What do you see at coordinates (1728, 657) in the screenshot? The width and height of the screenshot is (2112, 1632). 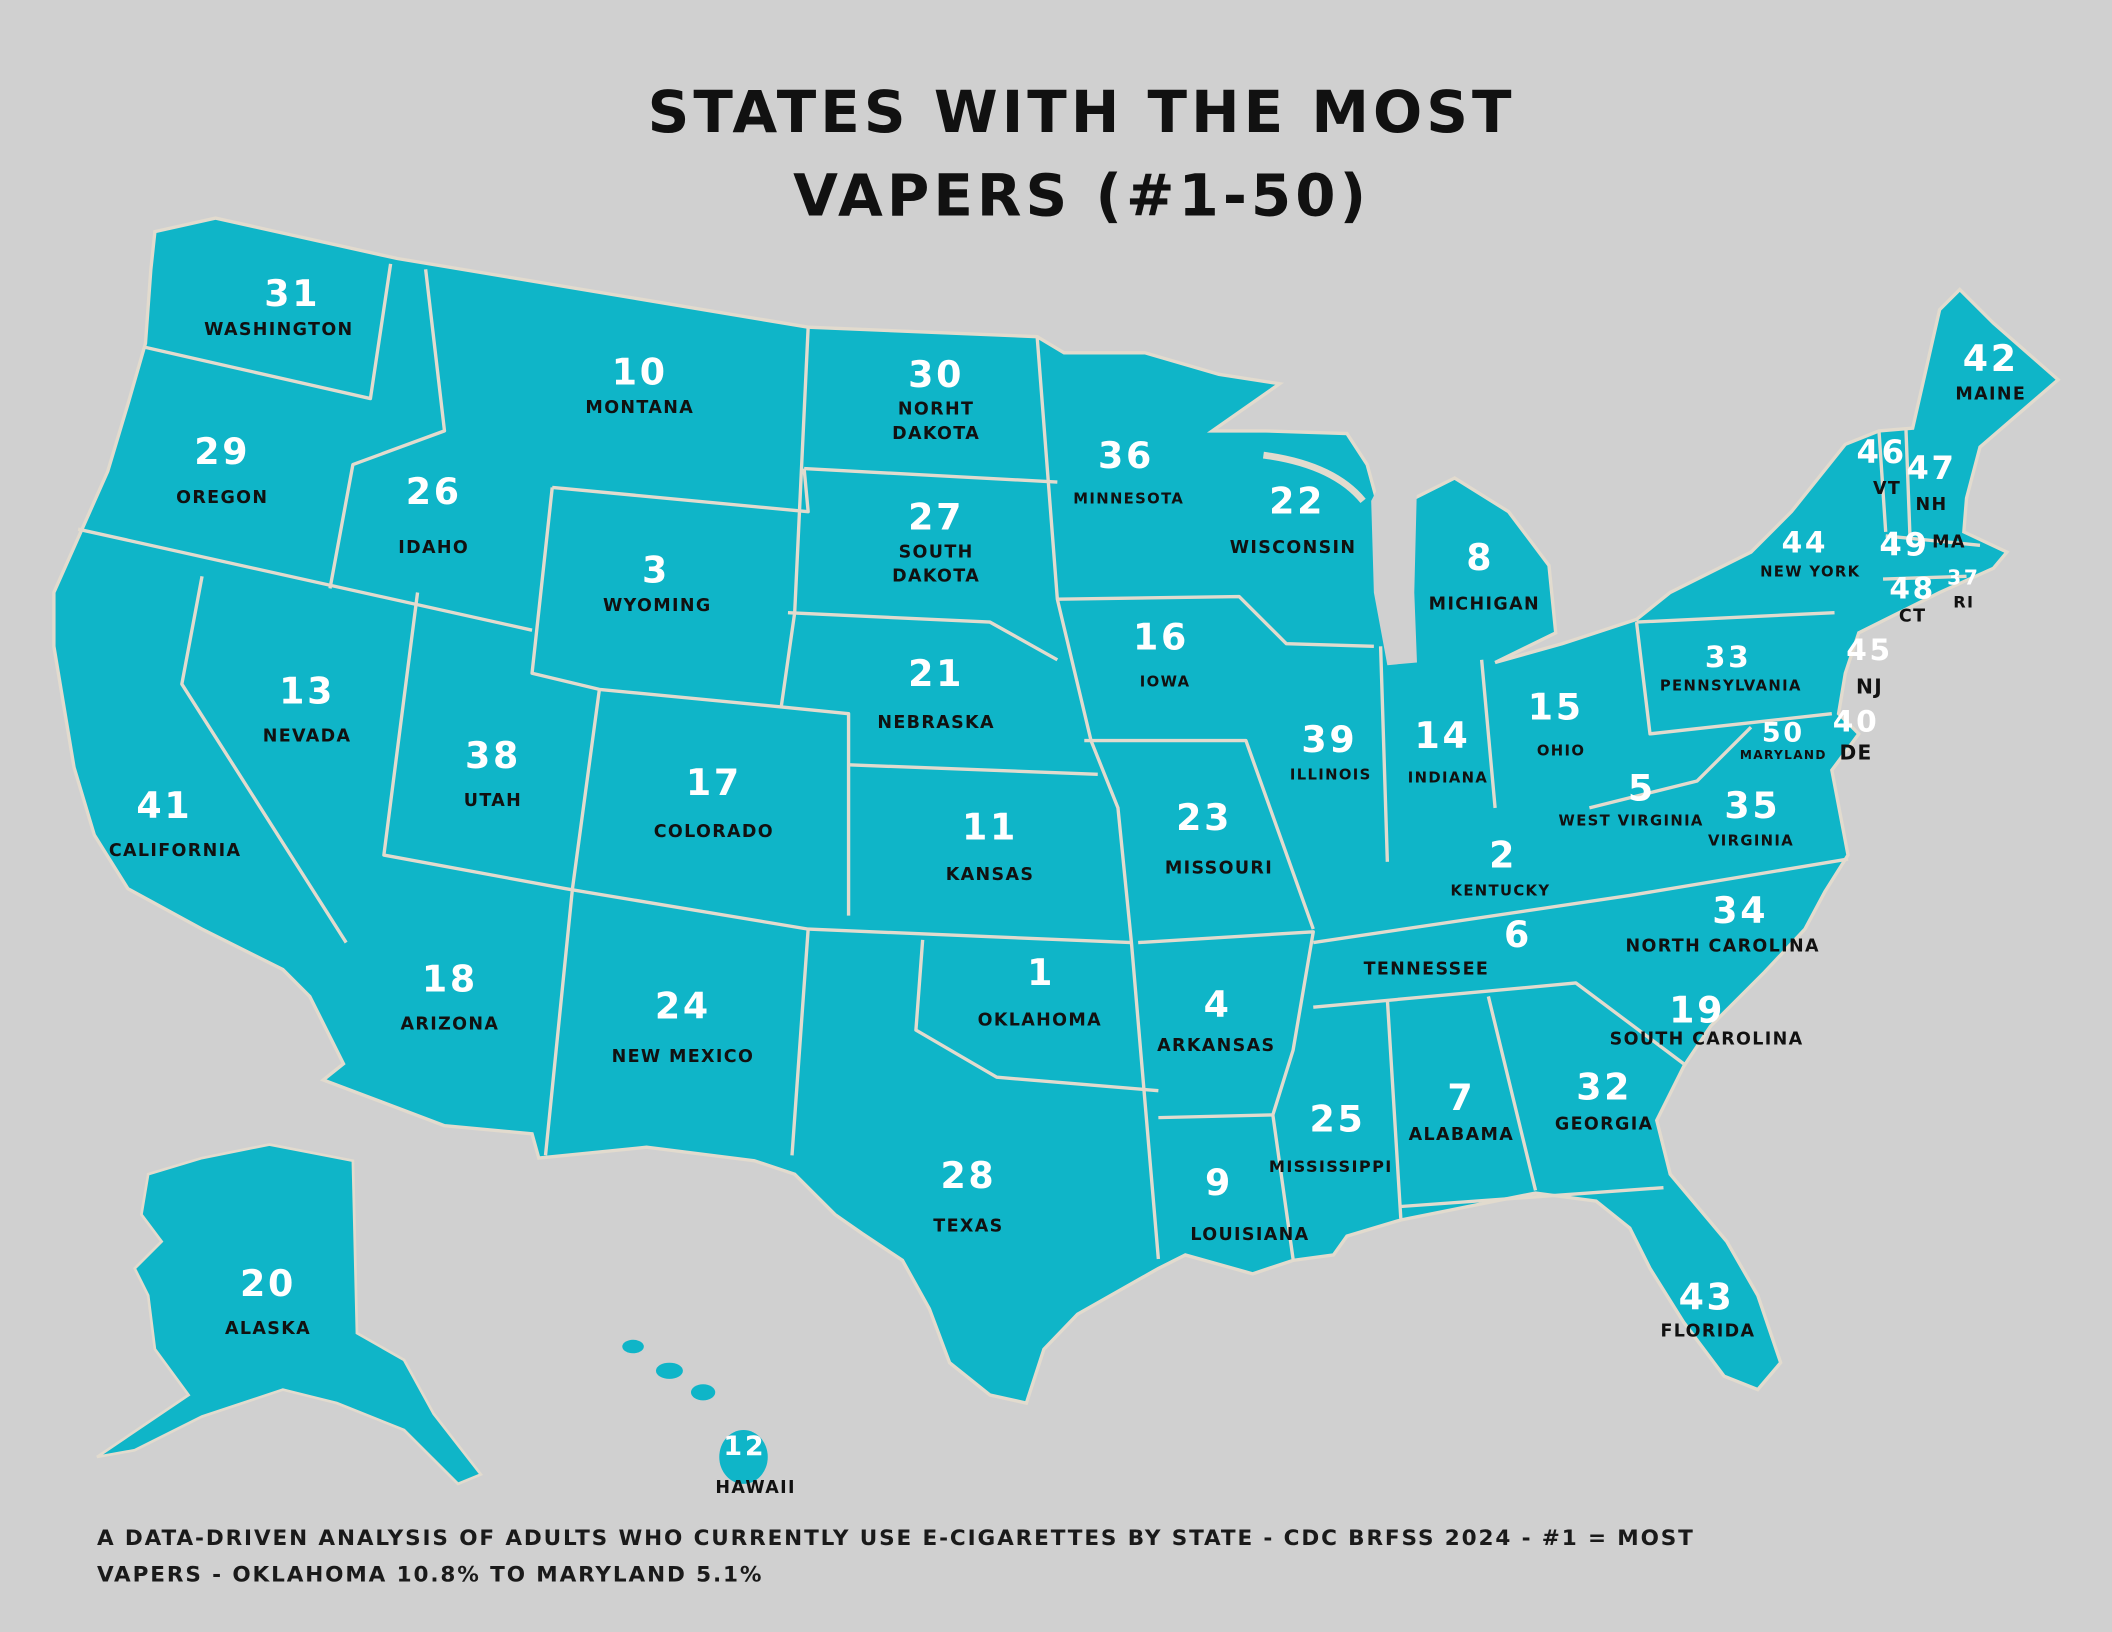 I see `state-rank: 33` at bounding box center [1728, 657].